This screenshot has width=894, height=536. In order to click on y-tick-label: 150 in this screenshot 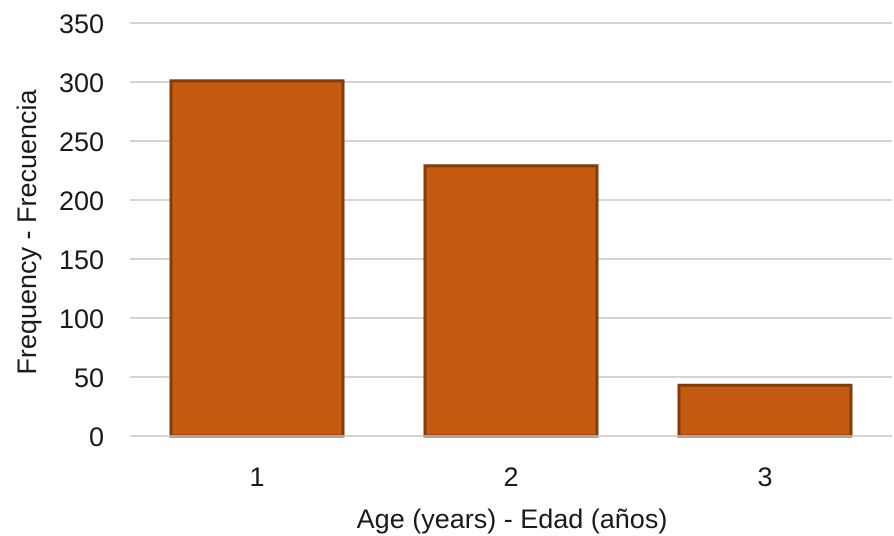, I will do `click(81, 260)`.